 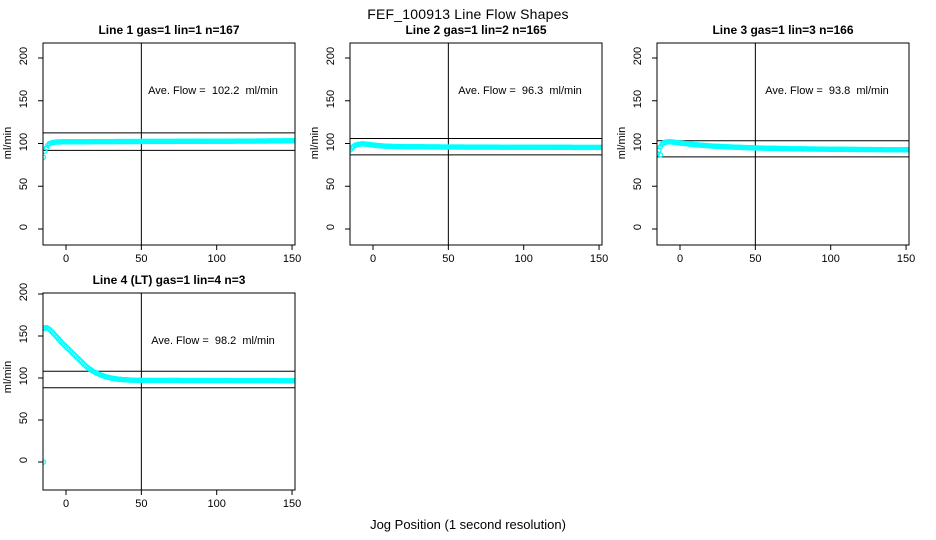 I want to click on subplot-3-plot-area, so click(x=781, y=146).